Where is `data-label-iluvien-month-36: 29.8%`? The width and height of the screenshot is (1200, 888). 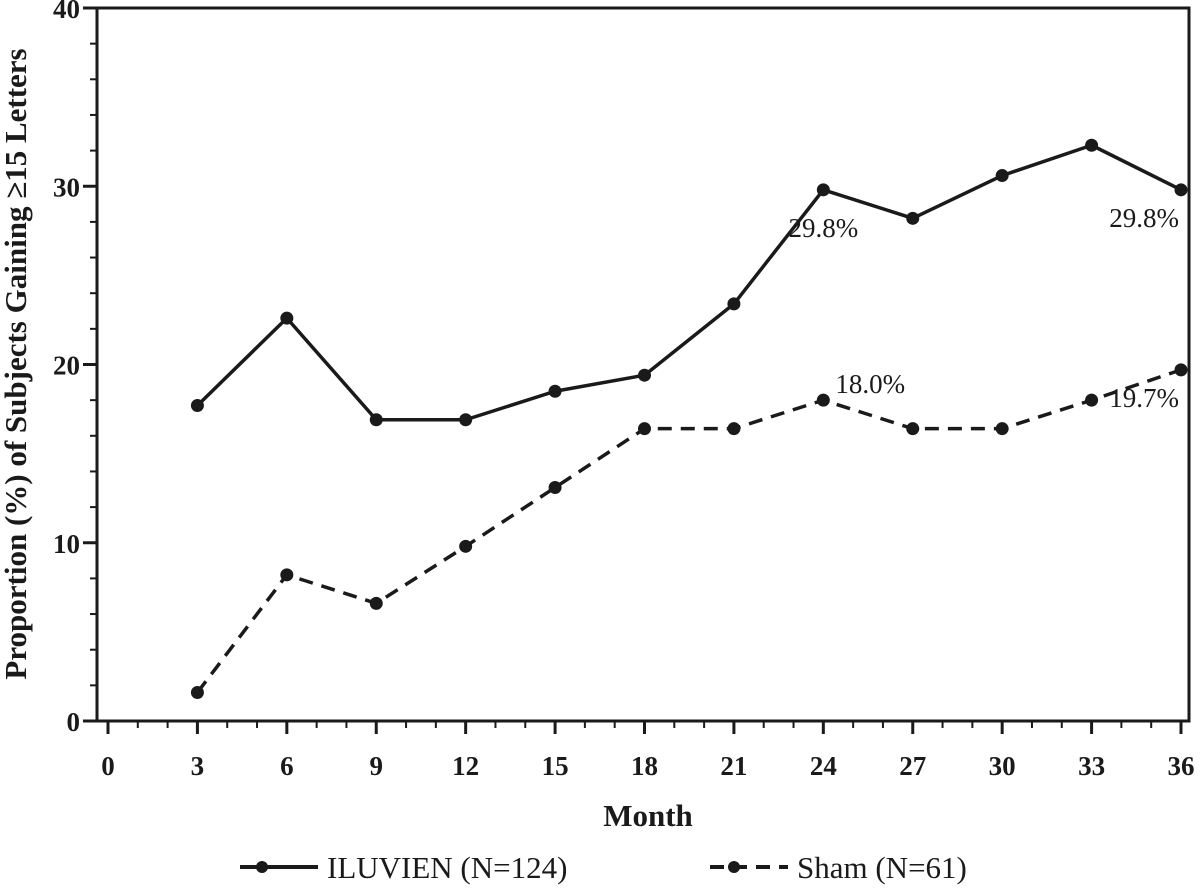
data-label-iluvien-month-36: 29.8% is located at coordinates (1144, 218).